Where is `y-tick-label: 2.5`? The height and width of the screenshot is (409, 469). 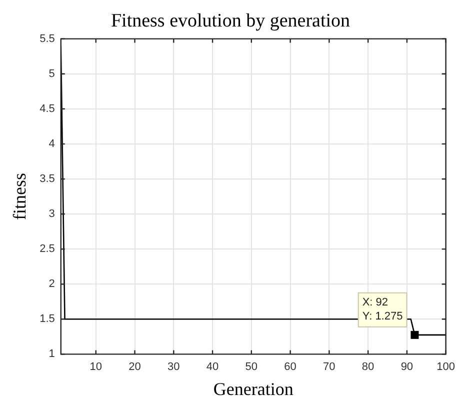
y-tick-label: 2.5 is located at coordinates (47, 249).